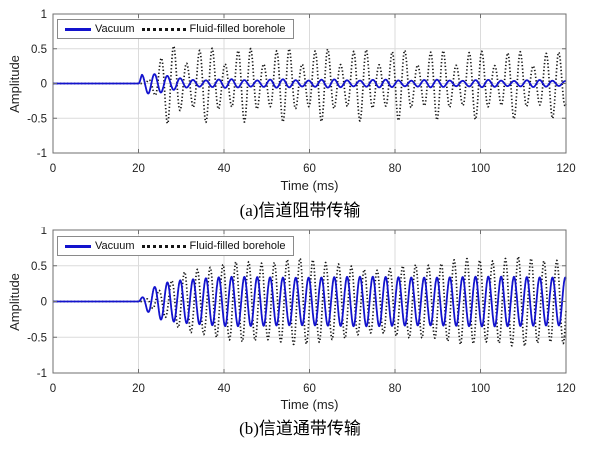 This screenshot has height=455, width=600. Describe the element at coordinates (14, 84) in the screenshot. I see `chart-a-ylabel: Amplitude` at that location.